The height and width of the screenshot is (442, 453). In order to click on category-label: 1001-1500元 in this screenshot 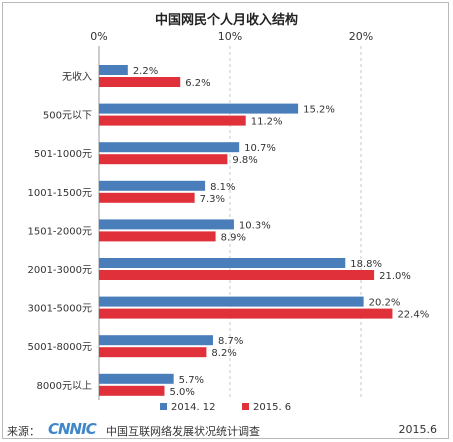, I will do `click(59, 193)`.